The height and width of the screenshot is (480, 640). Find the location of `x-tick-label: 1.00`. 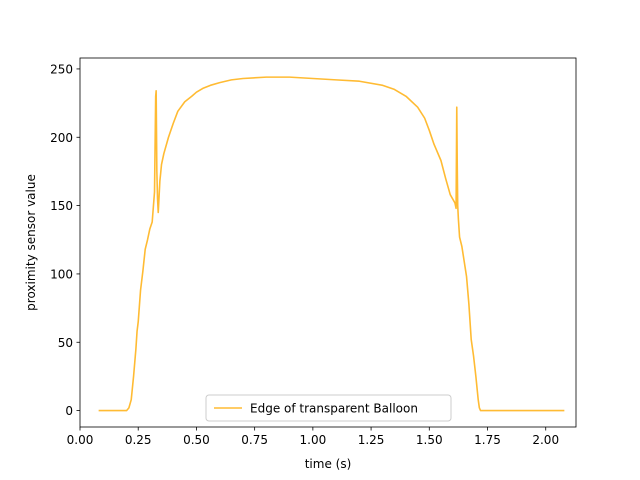

x-tick-label: 1.00 is located at coordinates (313, 440).